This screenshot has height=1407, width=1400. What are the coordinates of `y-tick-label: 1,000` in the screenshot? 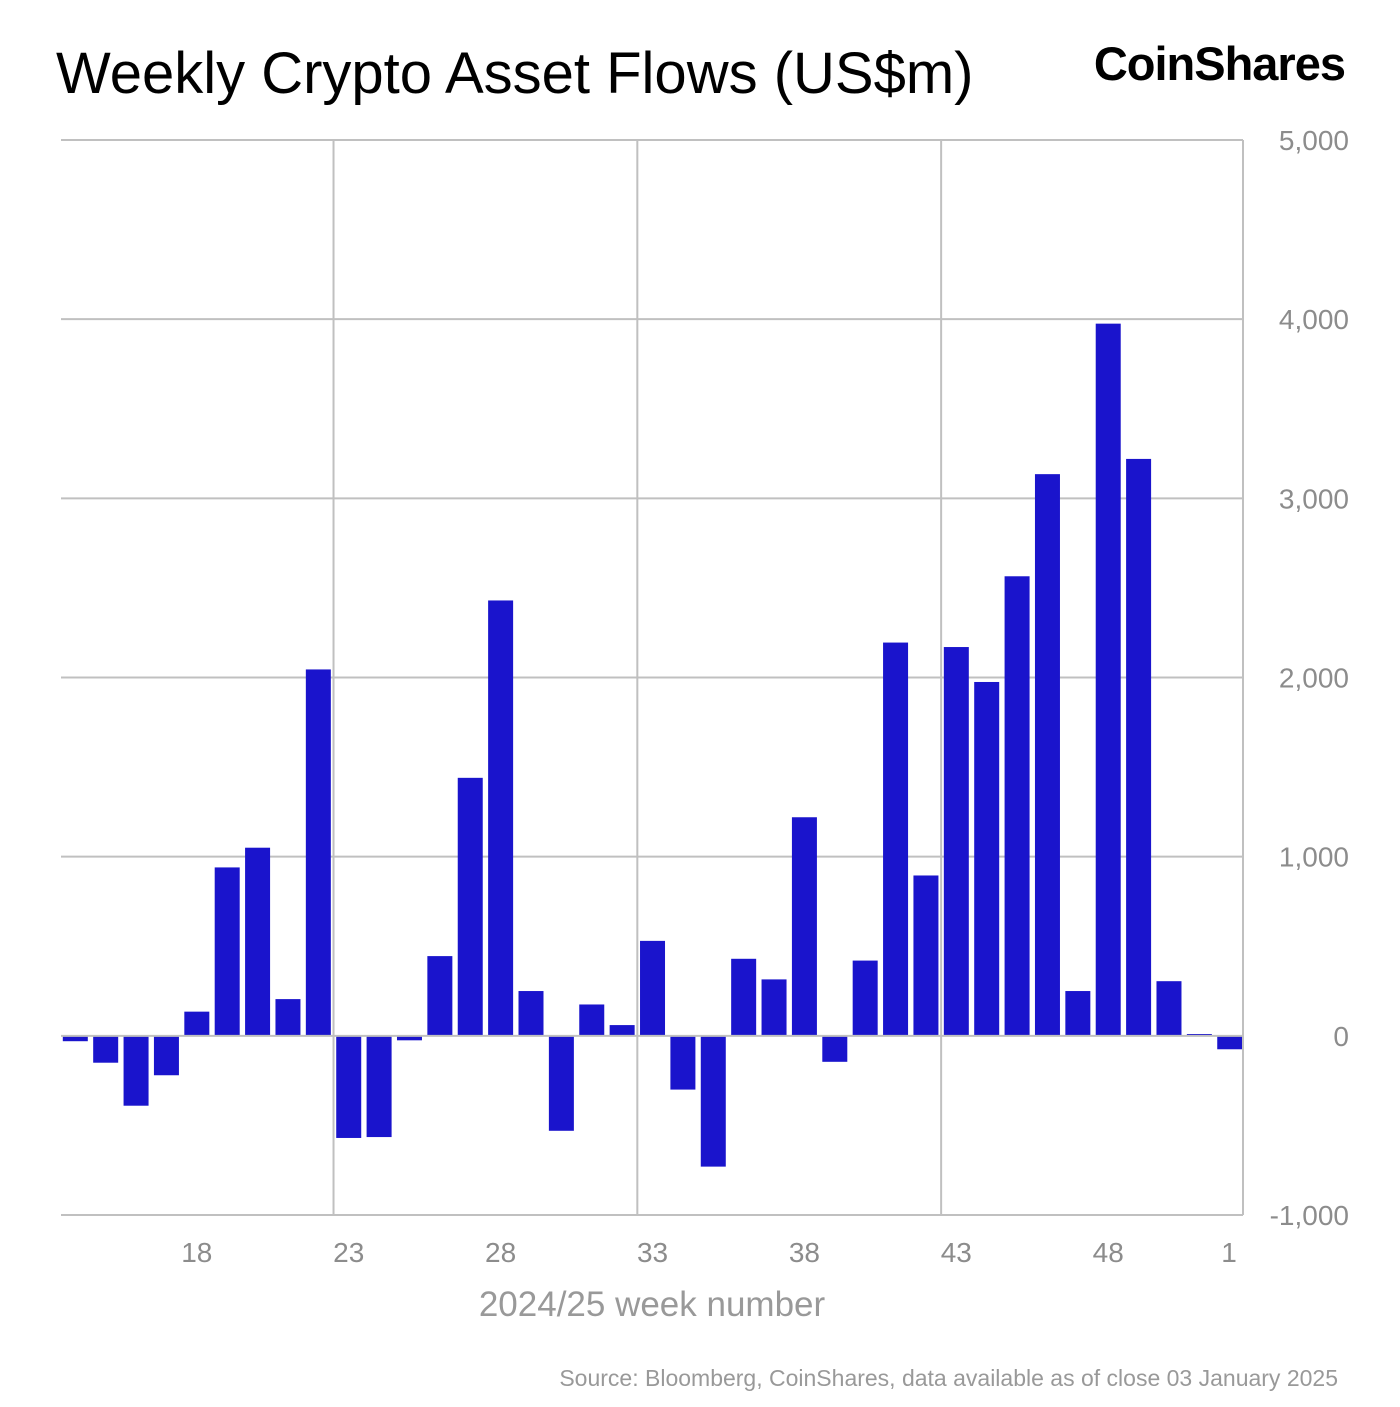 It's located at (1314, 857).